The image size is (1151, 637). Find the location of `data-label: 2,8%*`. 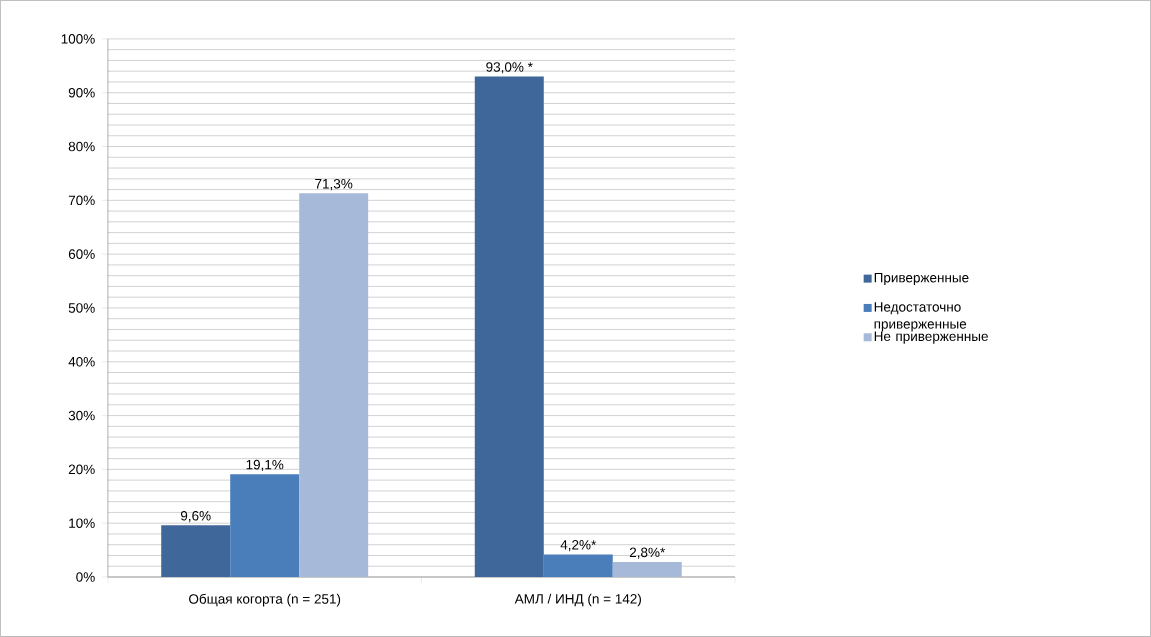

data-label: 2,8%* is located at coordinates (647, 553).